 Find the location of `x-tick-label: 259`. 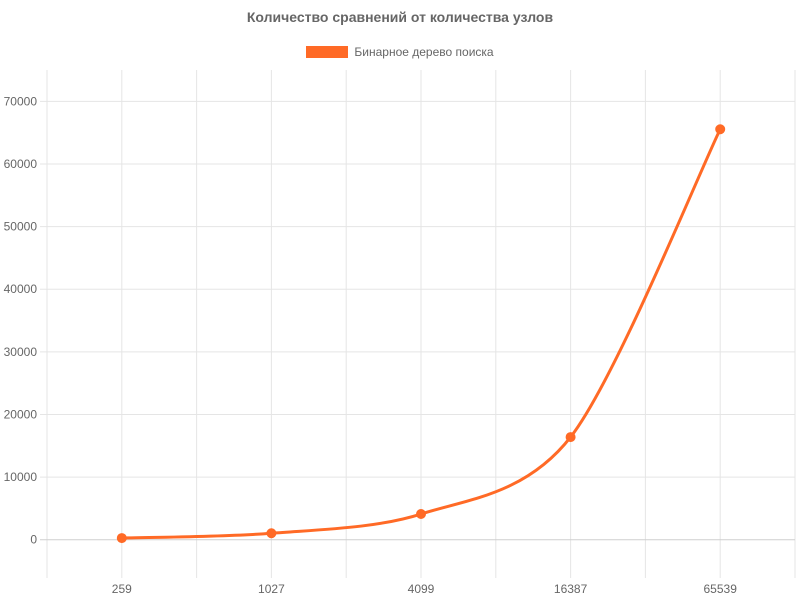

x-tick-label: 259 is located at coordinates (122, 589).